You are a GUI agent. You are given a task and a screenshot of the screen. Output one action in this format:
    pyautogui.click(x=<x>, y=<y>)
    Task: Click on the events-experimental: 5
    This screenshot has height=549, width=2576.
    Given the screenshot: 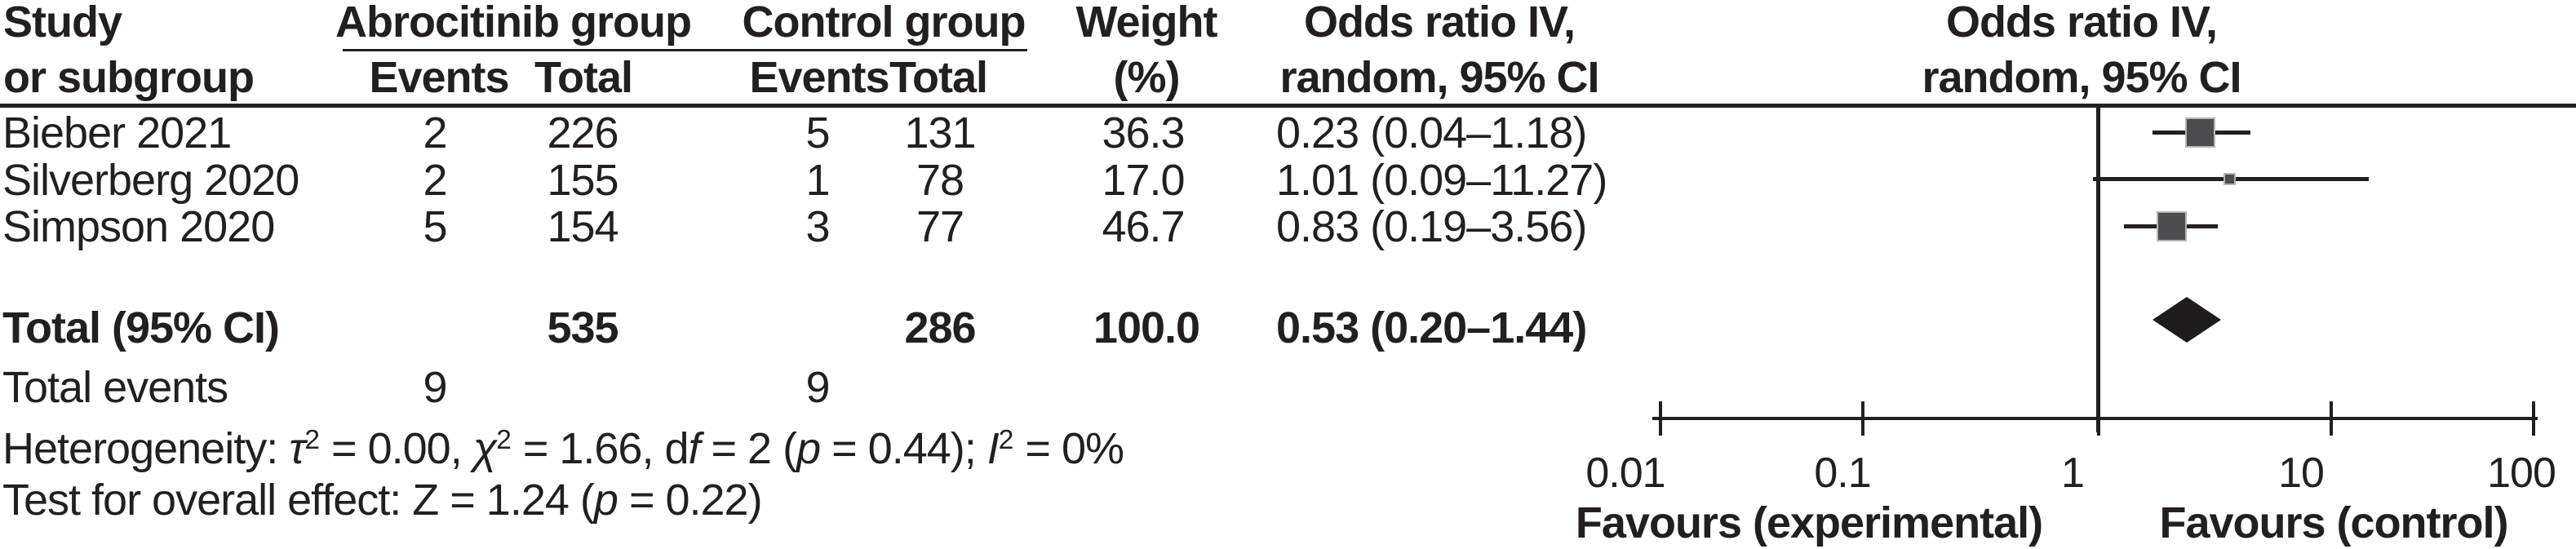 What is the action you would take?
    pyautogui.click(x=435, y=226)
    